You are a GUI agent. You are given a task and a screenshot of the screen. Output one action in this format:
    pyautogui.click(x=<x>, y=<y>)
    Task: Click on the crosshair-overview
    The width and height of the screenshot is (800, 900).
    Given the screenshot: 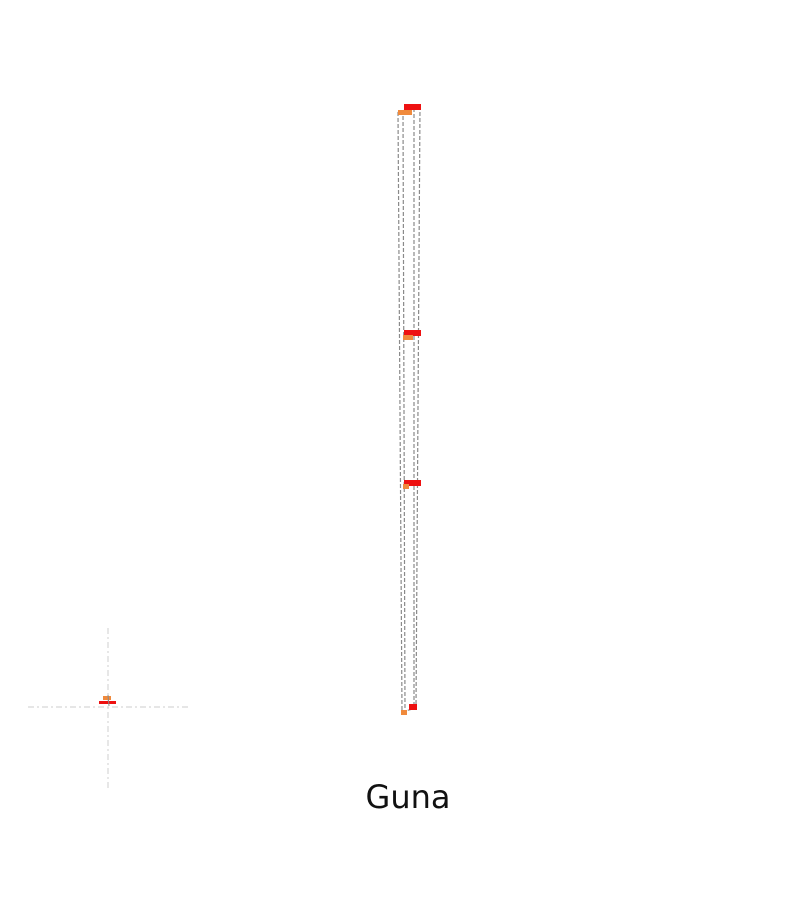 What is the action you would take?
    pyautogui.click(x=108, y=709)
    